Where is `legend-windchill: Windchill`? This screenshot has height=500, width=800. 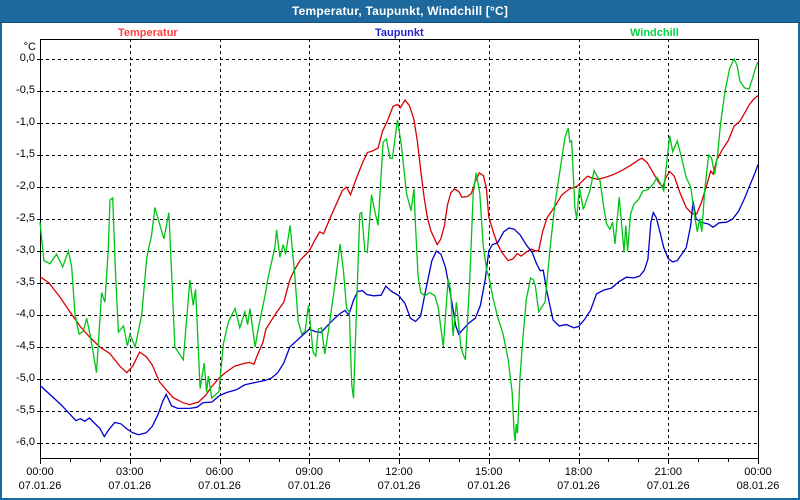
legend-windchill: Windchill is located at coordinates (654, 33).